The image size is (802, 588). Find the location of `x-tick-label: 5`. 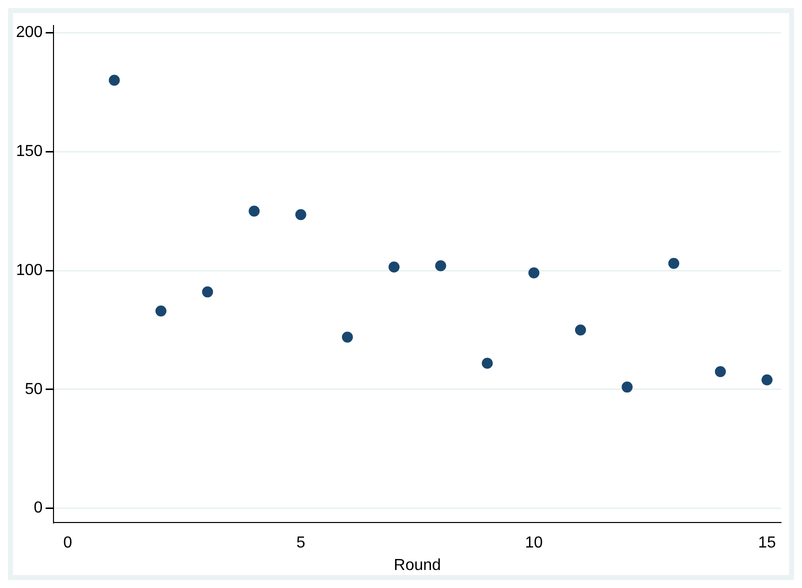

x-tick-label: 5 is located at coordinates (301, 543).